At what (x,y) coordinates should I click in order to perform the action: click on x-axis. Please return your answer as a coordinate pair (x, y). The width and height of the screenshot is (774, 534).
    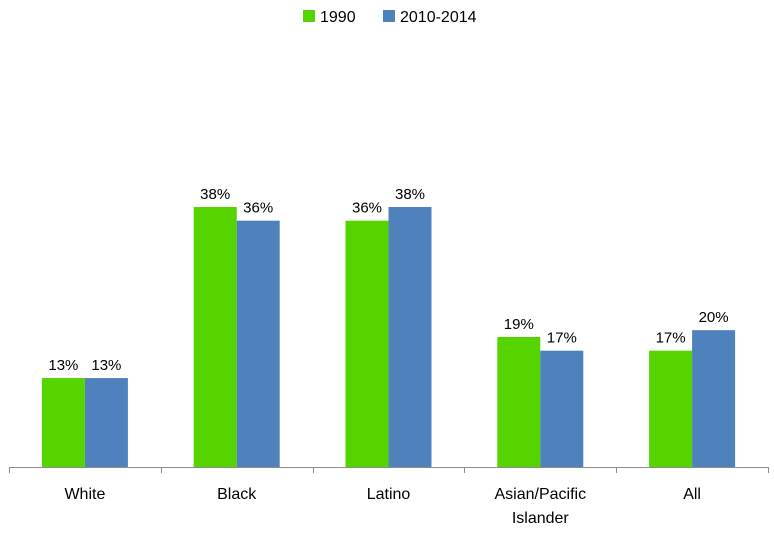
    Looking at the image, I should click on (389, 470).